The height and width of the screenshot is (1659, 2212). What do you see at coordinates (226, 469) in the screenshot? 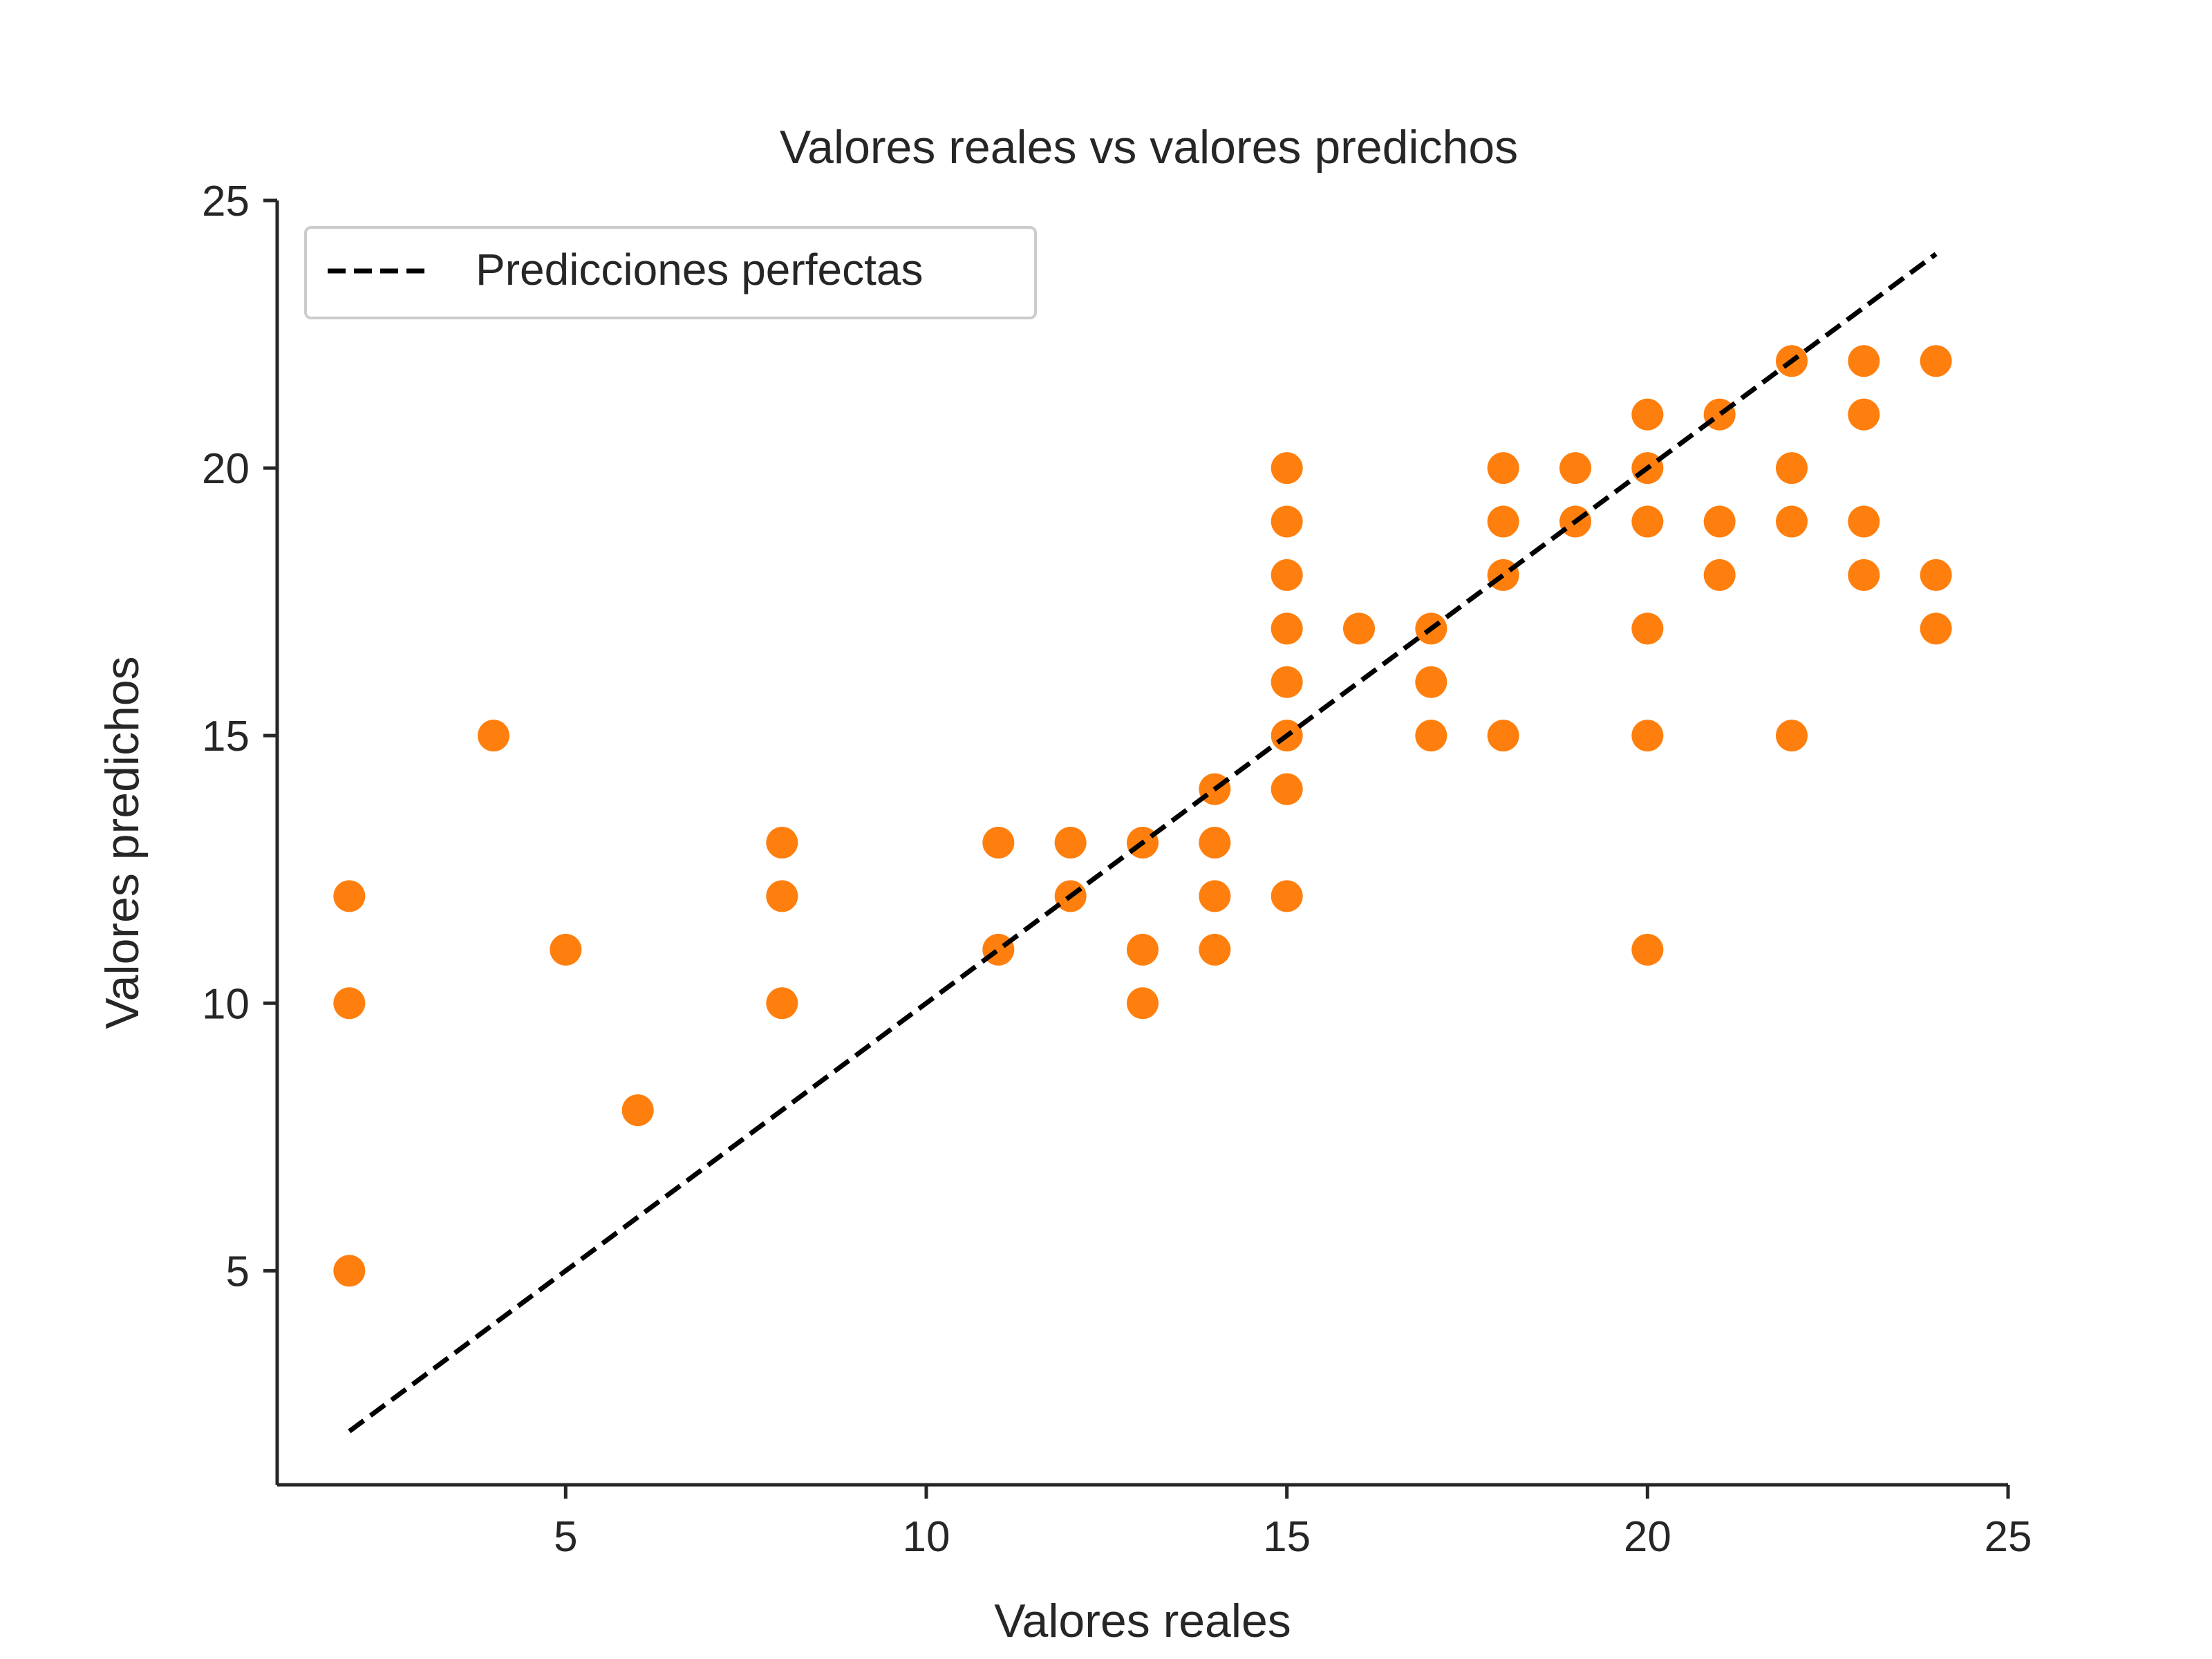
I see `y-tick-label: 20` at bounding box center [226, 469].